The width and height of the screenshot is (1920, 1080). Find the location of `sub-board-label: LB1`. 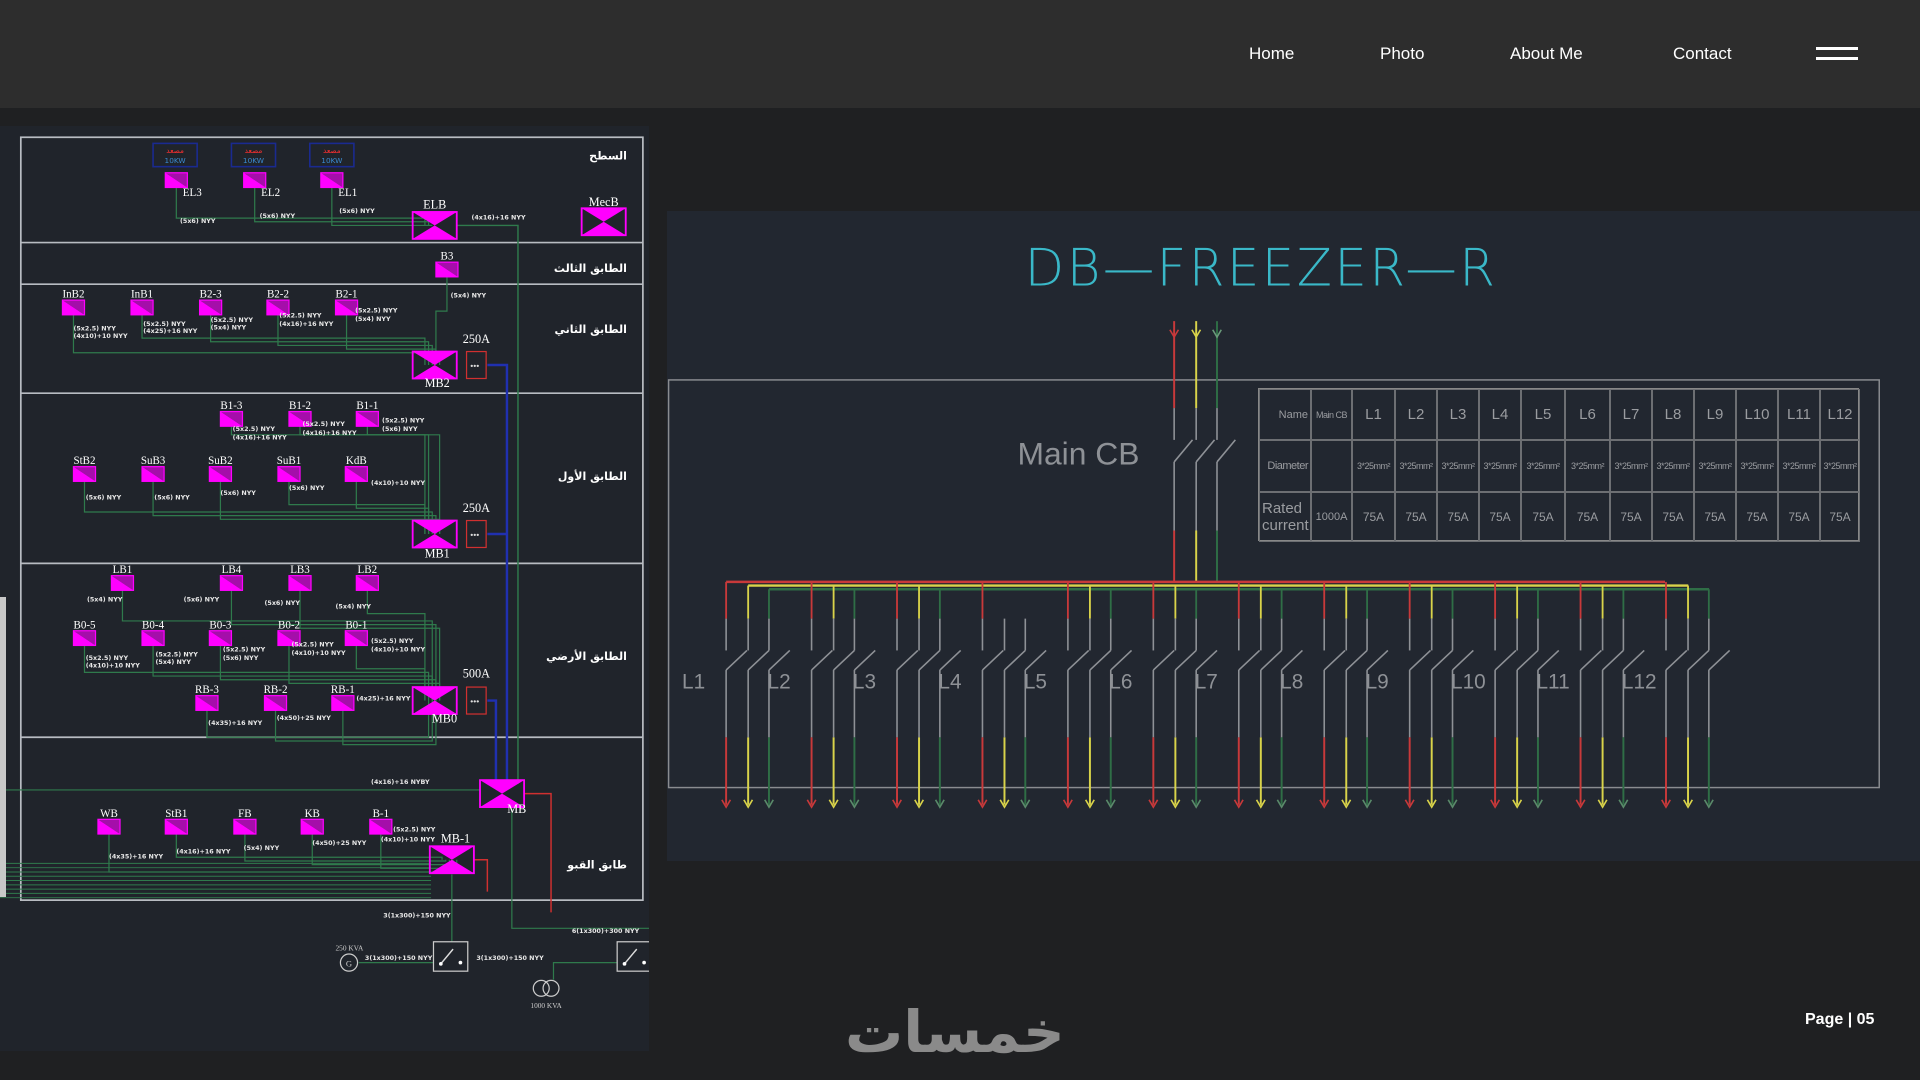

sub-board-label: LB1 is located at coordinates (123, 570).